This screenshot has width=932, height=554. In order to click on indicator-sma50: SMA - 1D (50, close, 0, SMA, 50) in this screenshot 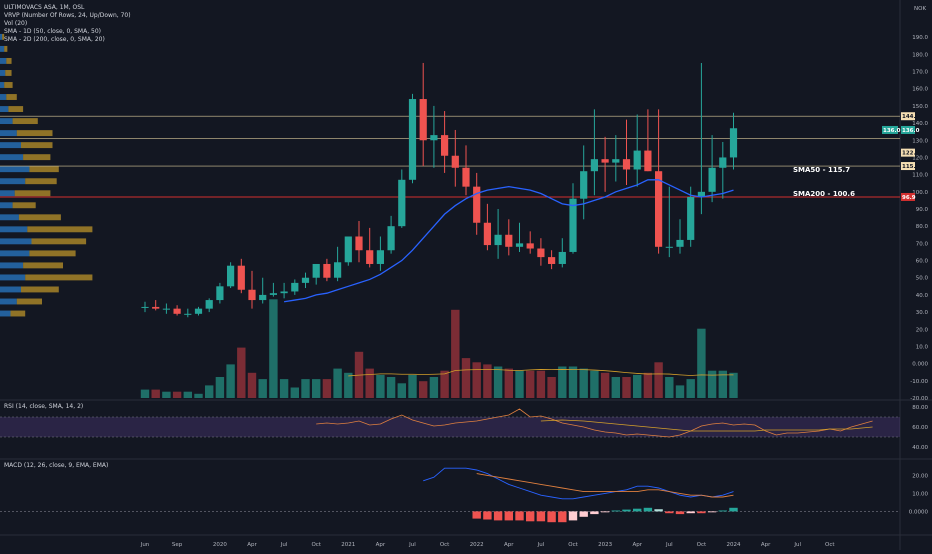, I will do `click(52, 31)`.